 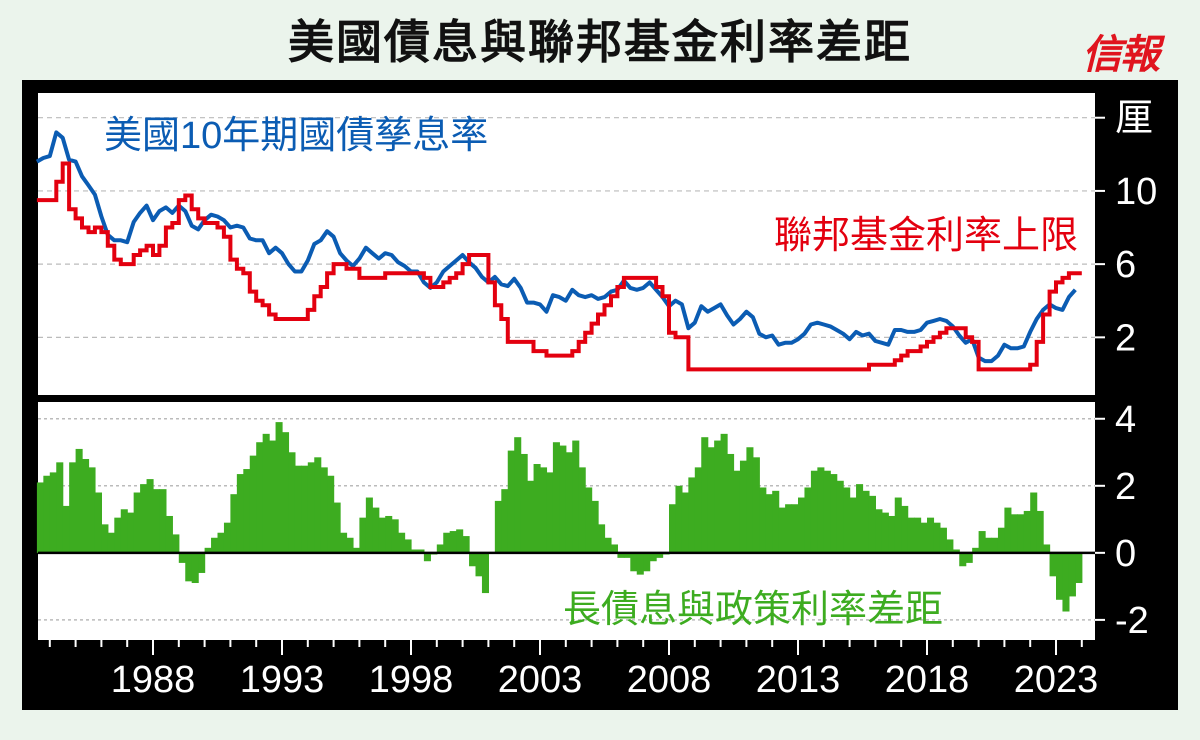 I want to click on legend-label-fed: 聯邦基金利率上限, so click(x=926, y=236).